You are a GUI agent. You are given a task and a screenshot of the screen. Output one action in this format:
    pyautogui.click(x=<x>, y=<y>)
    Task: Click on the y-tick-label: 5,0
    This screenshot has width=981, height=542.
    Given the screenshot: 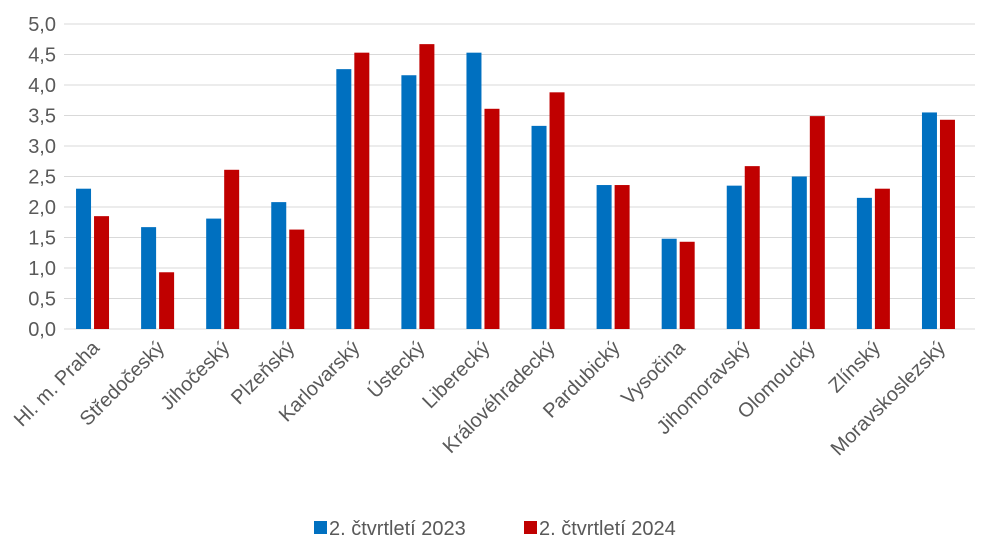 What is the action you would take?
    pyautogui.click(x=42, y=25)
    